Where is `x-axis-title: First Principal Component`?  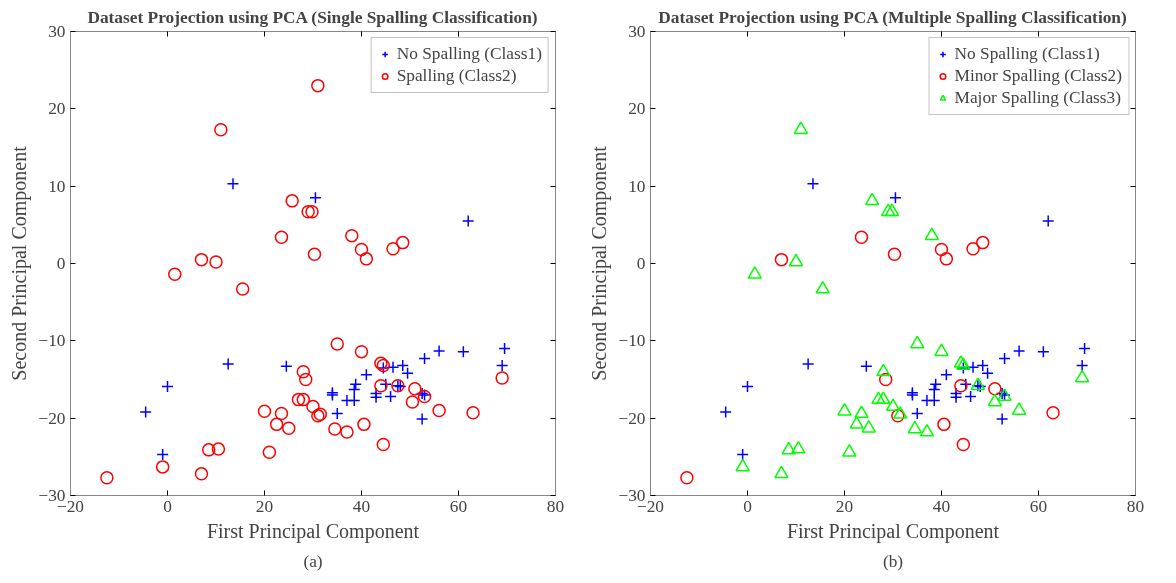
x-axis-title: First Principal Component is located at coordinates (313, 531).